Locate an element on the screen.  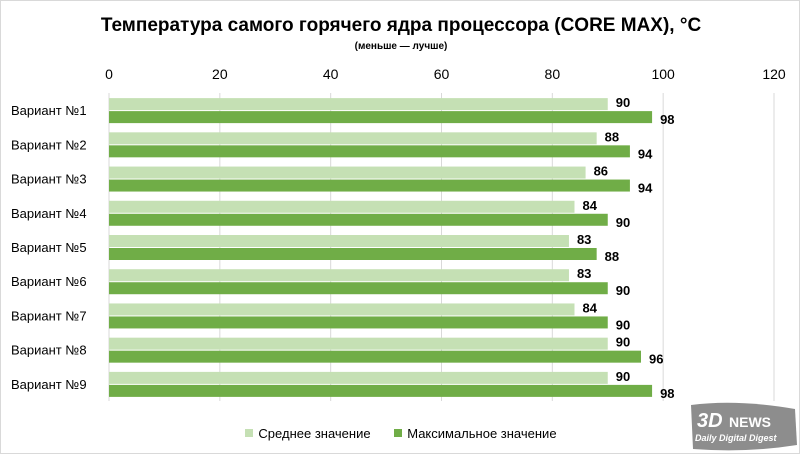
3dnews-watermark-logo: 3D NEWS Daily Digital Digest is located at coordinates (743, 427).